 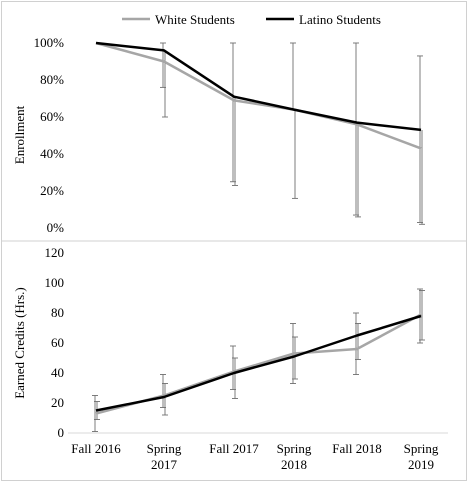 What do you see at coordinates (49, 135) in the screenshot?
I see `enrollment-y-ticks: 0% 20% 40% 60% 80% 100%` at bounding box center [49, 135].